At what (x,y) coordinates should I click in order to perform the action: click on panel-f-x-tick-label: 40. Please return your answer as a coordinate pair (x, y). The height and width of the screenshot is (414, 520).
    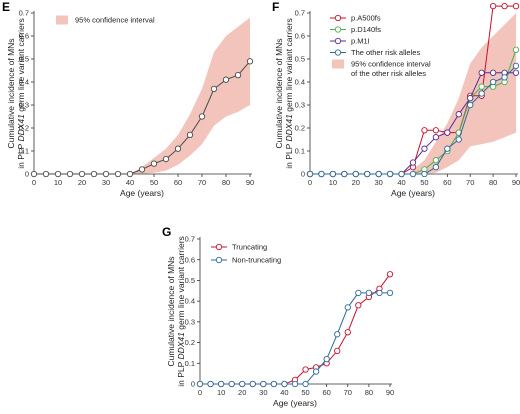
    Looking at the image, I should click on (401, 182).